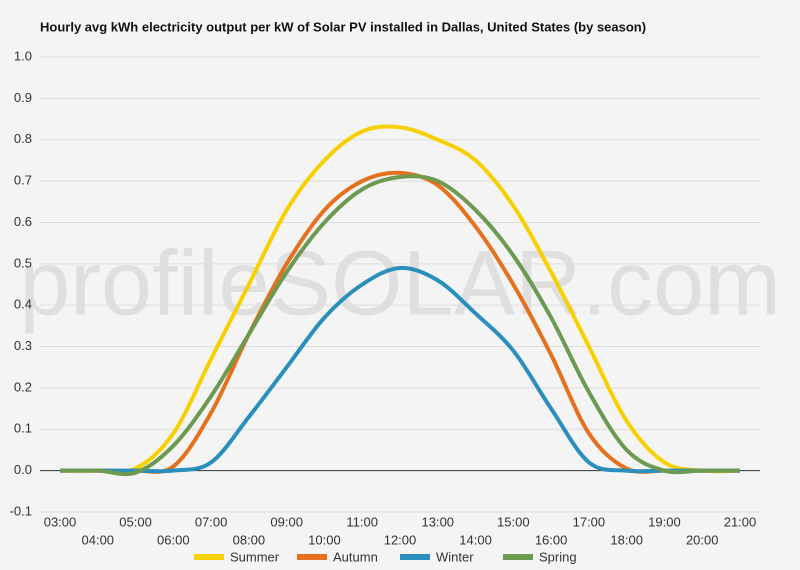 The width and height of the screenshot is (800, 570). What do you see at coordinates (249, 539) in the screenshot?
I see `x-tick-label: 08:00` at bounding box center [249, 539].